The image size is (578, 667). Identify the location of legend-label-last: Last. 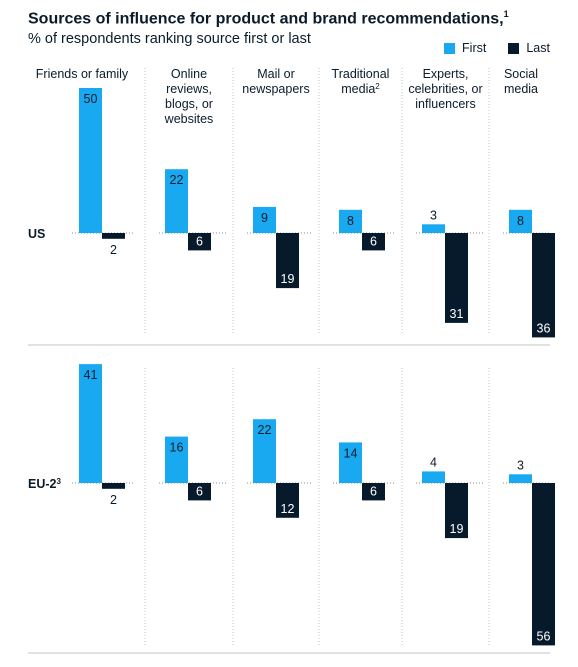
(538, 48).